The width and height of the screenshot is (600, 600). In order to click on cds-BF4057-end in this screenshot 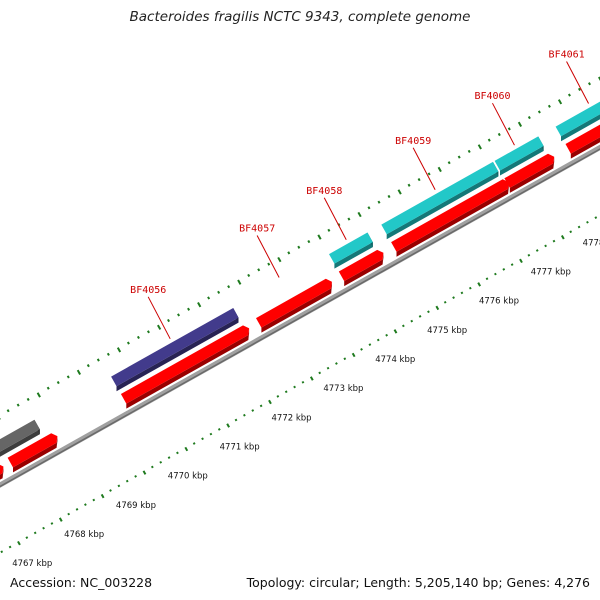, I will do `click(331, 287)`.